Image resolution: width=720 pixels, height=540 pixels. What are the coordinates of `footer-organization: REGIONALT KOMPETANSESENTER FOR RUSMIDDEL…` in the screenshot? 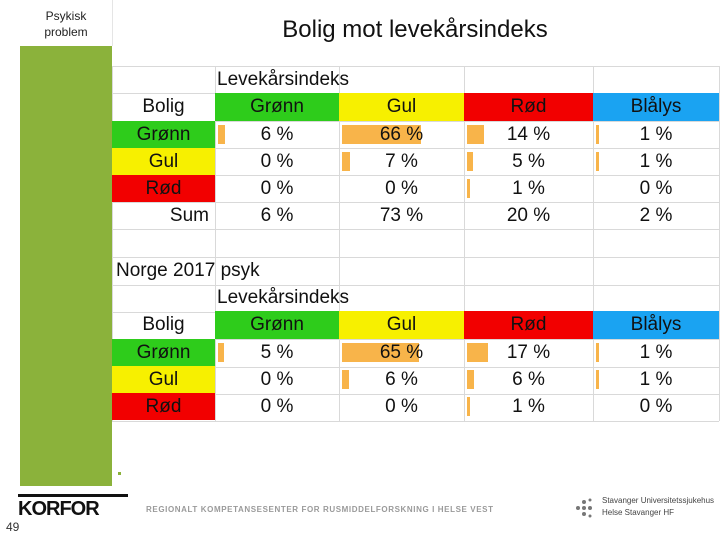 It's located at (320, 509).